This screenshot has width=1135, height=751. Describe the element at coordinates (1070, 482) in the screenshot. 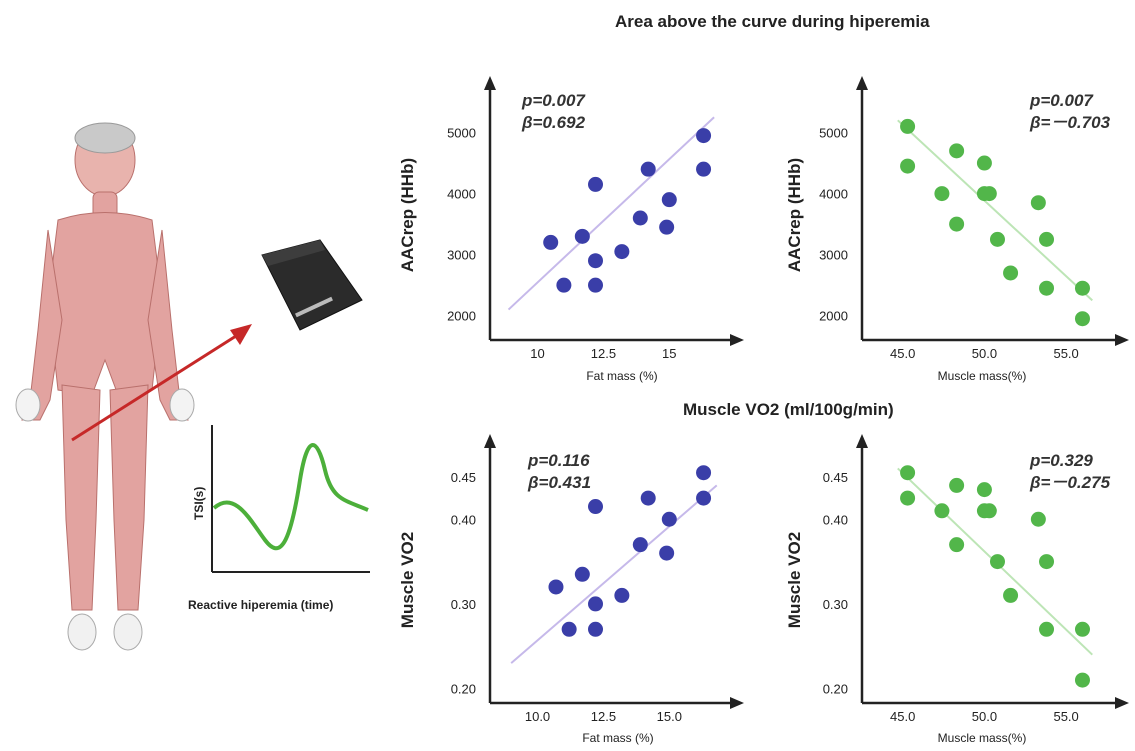

I see `beta-annotation: β=－0.275` at that location.